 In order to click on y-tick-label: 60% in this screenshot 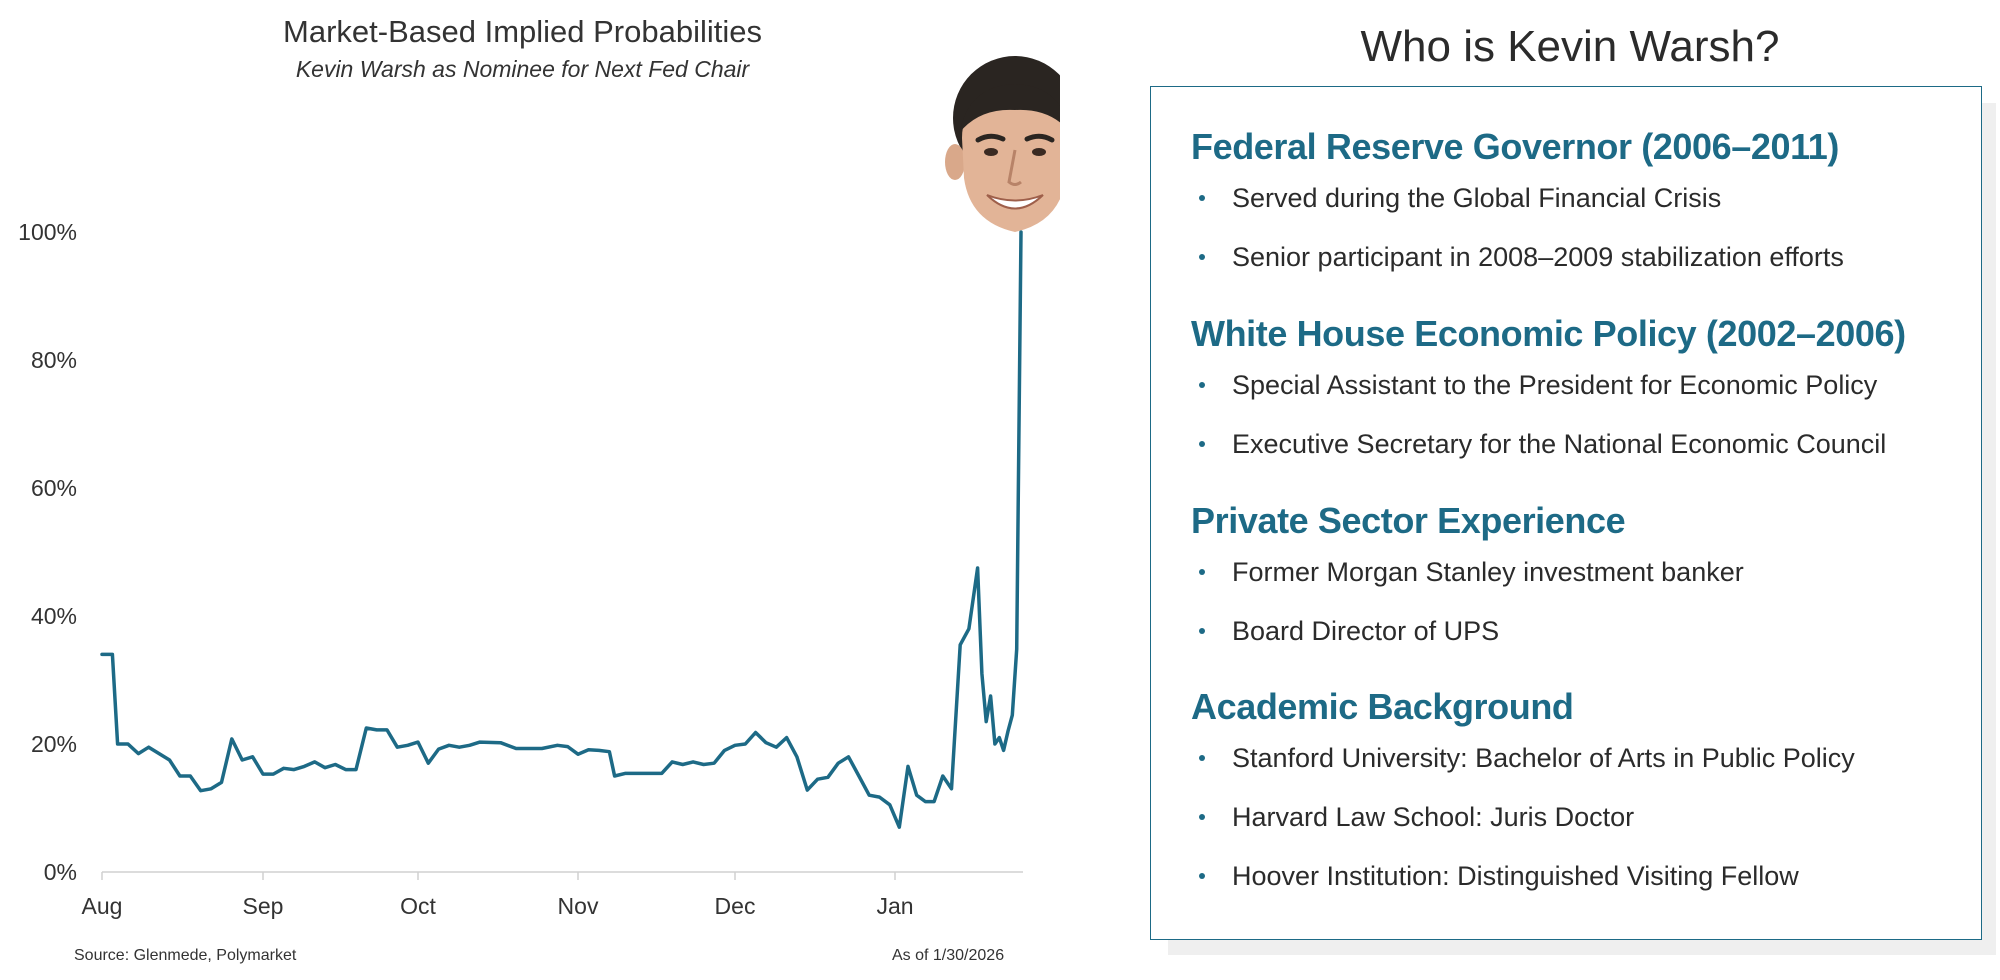, I will do `click(54, 488)`.